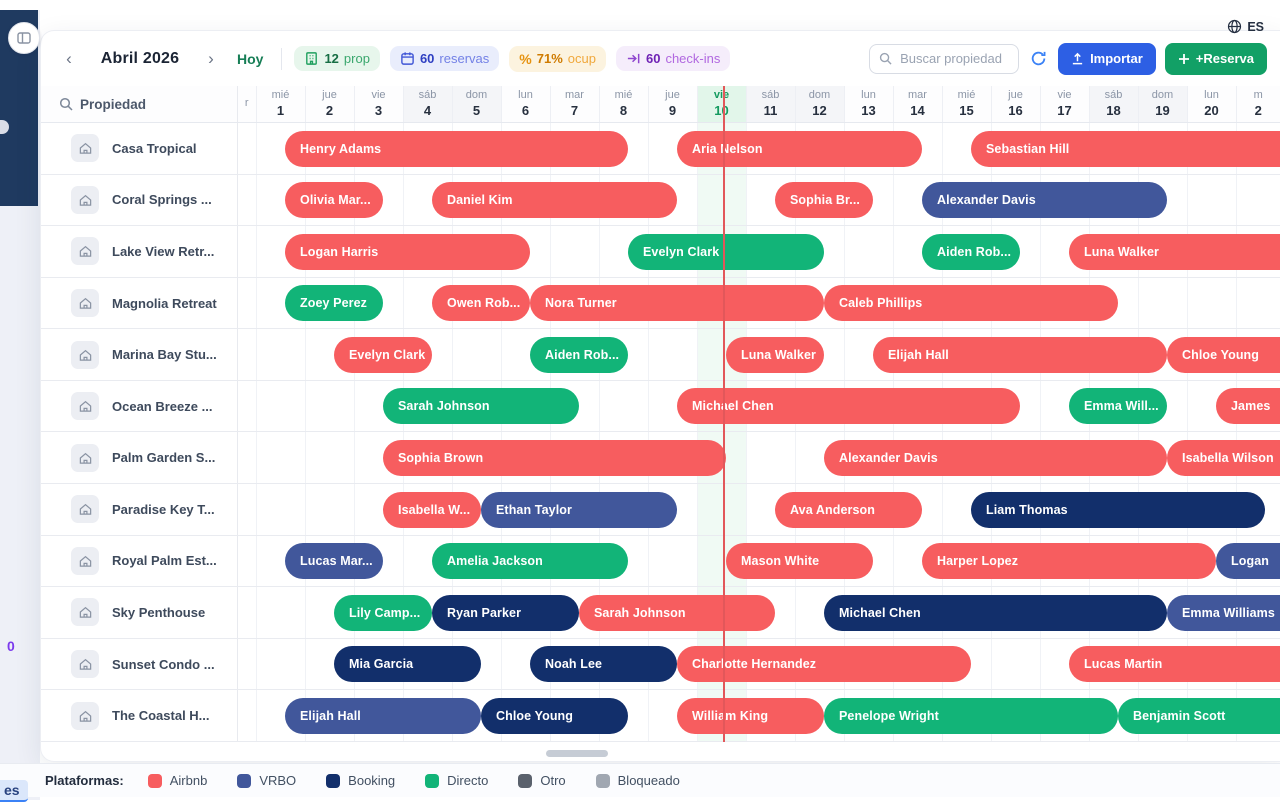  What do you see at coordinates (1223, 613) in the screenshot?
I see `booking-bar: Emma Williams` at bounding box center [1223, 613].